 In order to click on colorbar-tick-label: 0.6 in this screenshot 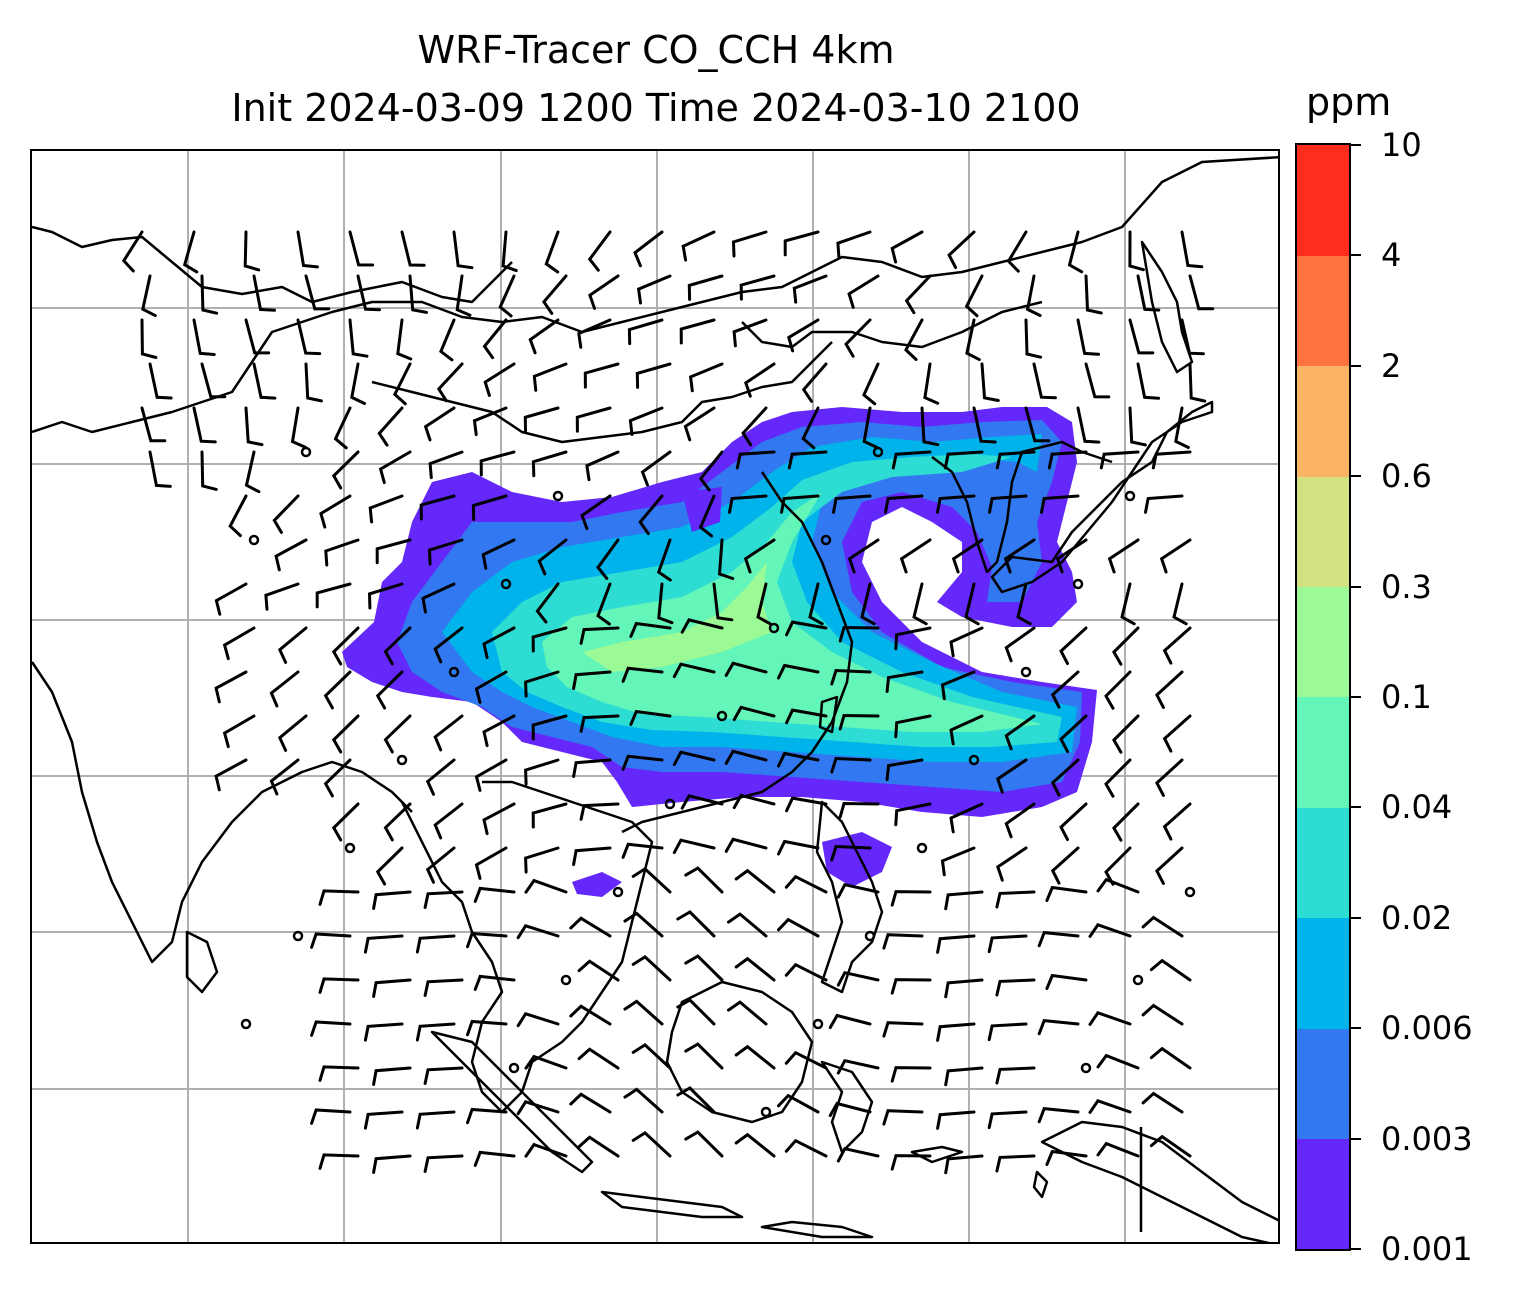, I will do `click(1406, 476)`.